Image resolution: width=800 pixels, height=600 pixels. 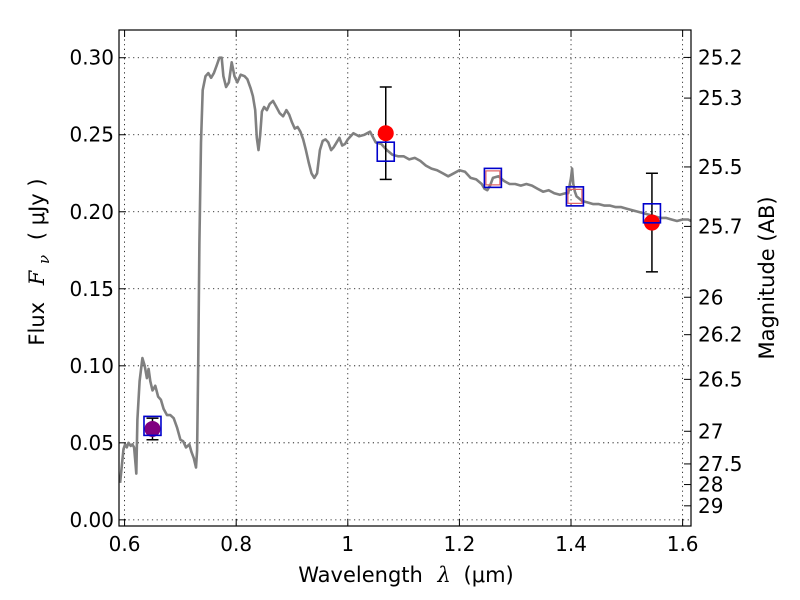 I want to click on y2-tick-label: 25.5, so click(x=720, y=167).